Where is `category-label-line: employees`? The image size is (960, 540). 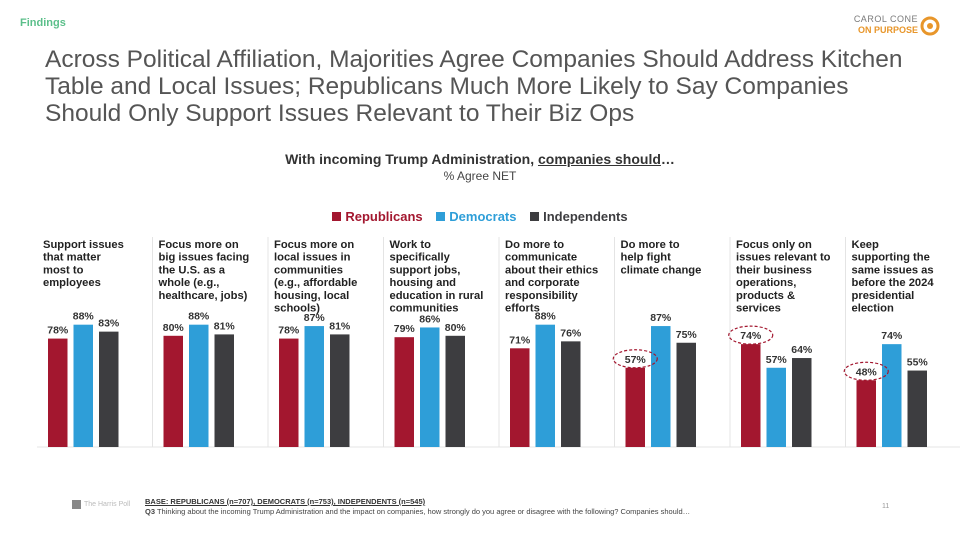 category-label-line: employees is located at coordinates (72, 283).